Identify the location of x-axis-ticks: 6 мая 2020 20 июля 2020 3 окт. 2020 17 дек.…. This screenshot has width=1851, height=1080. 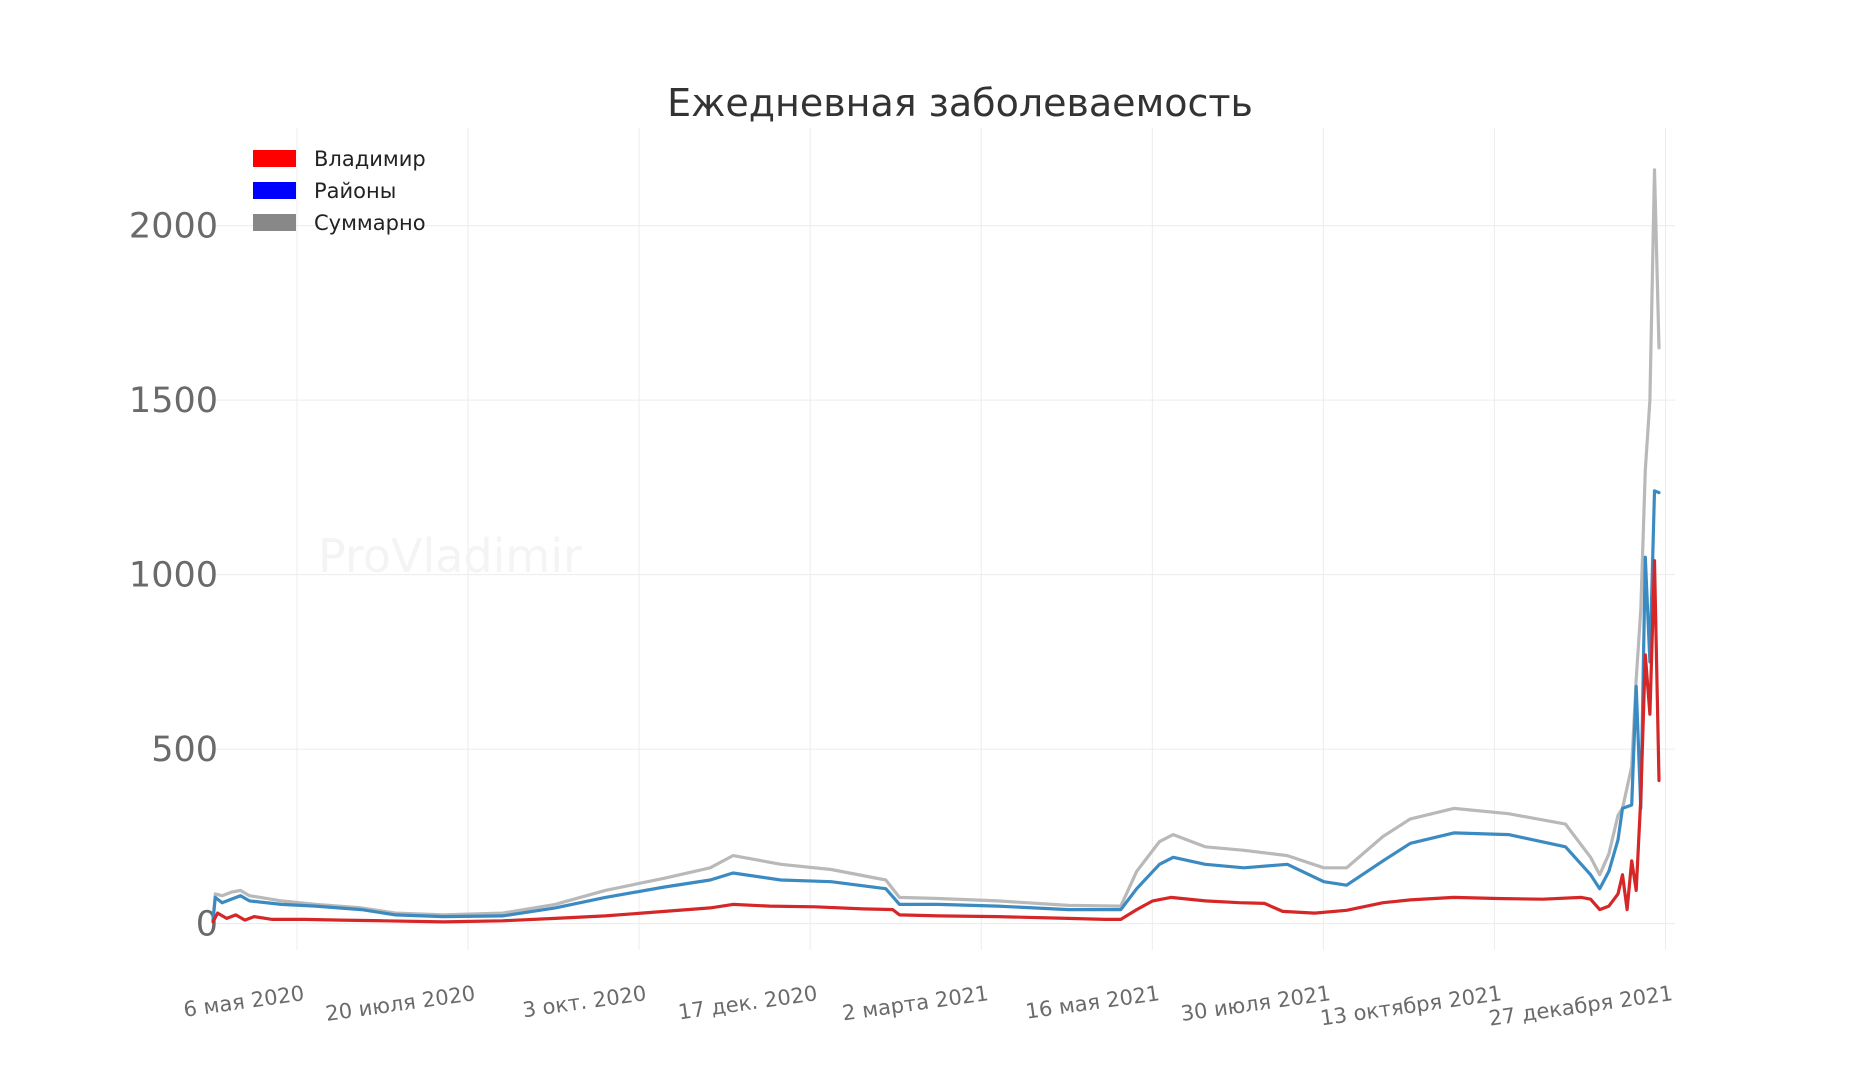
(928, 1006).